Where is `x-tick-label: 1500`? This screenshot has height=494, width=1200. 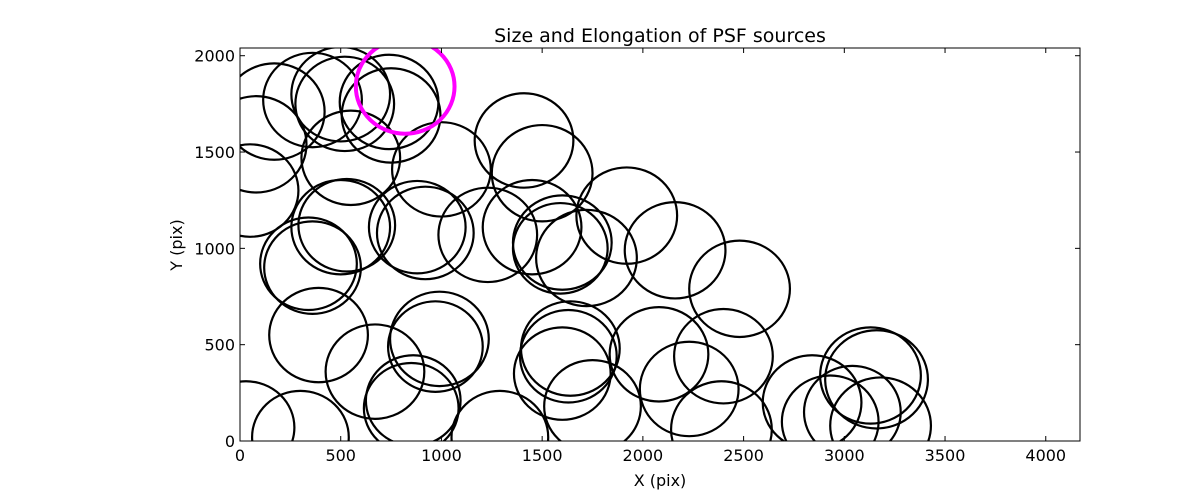 x-tick-label: 1500 is located at coordinates (542, 455).